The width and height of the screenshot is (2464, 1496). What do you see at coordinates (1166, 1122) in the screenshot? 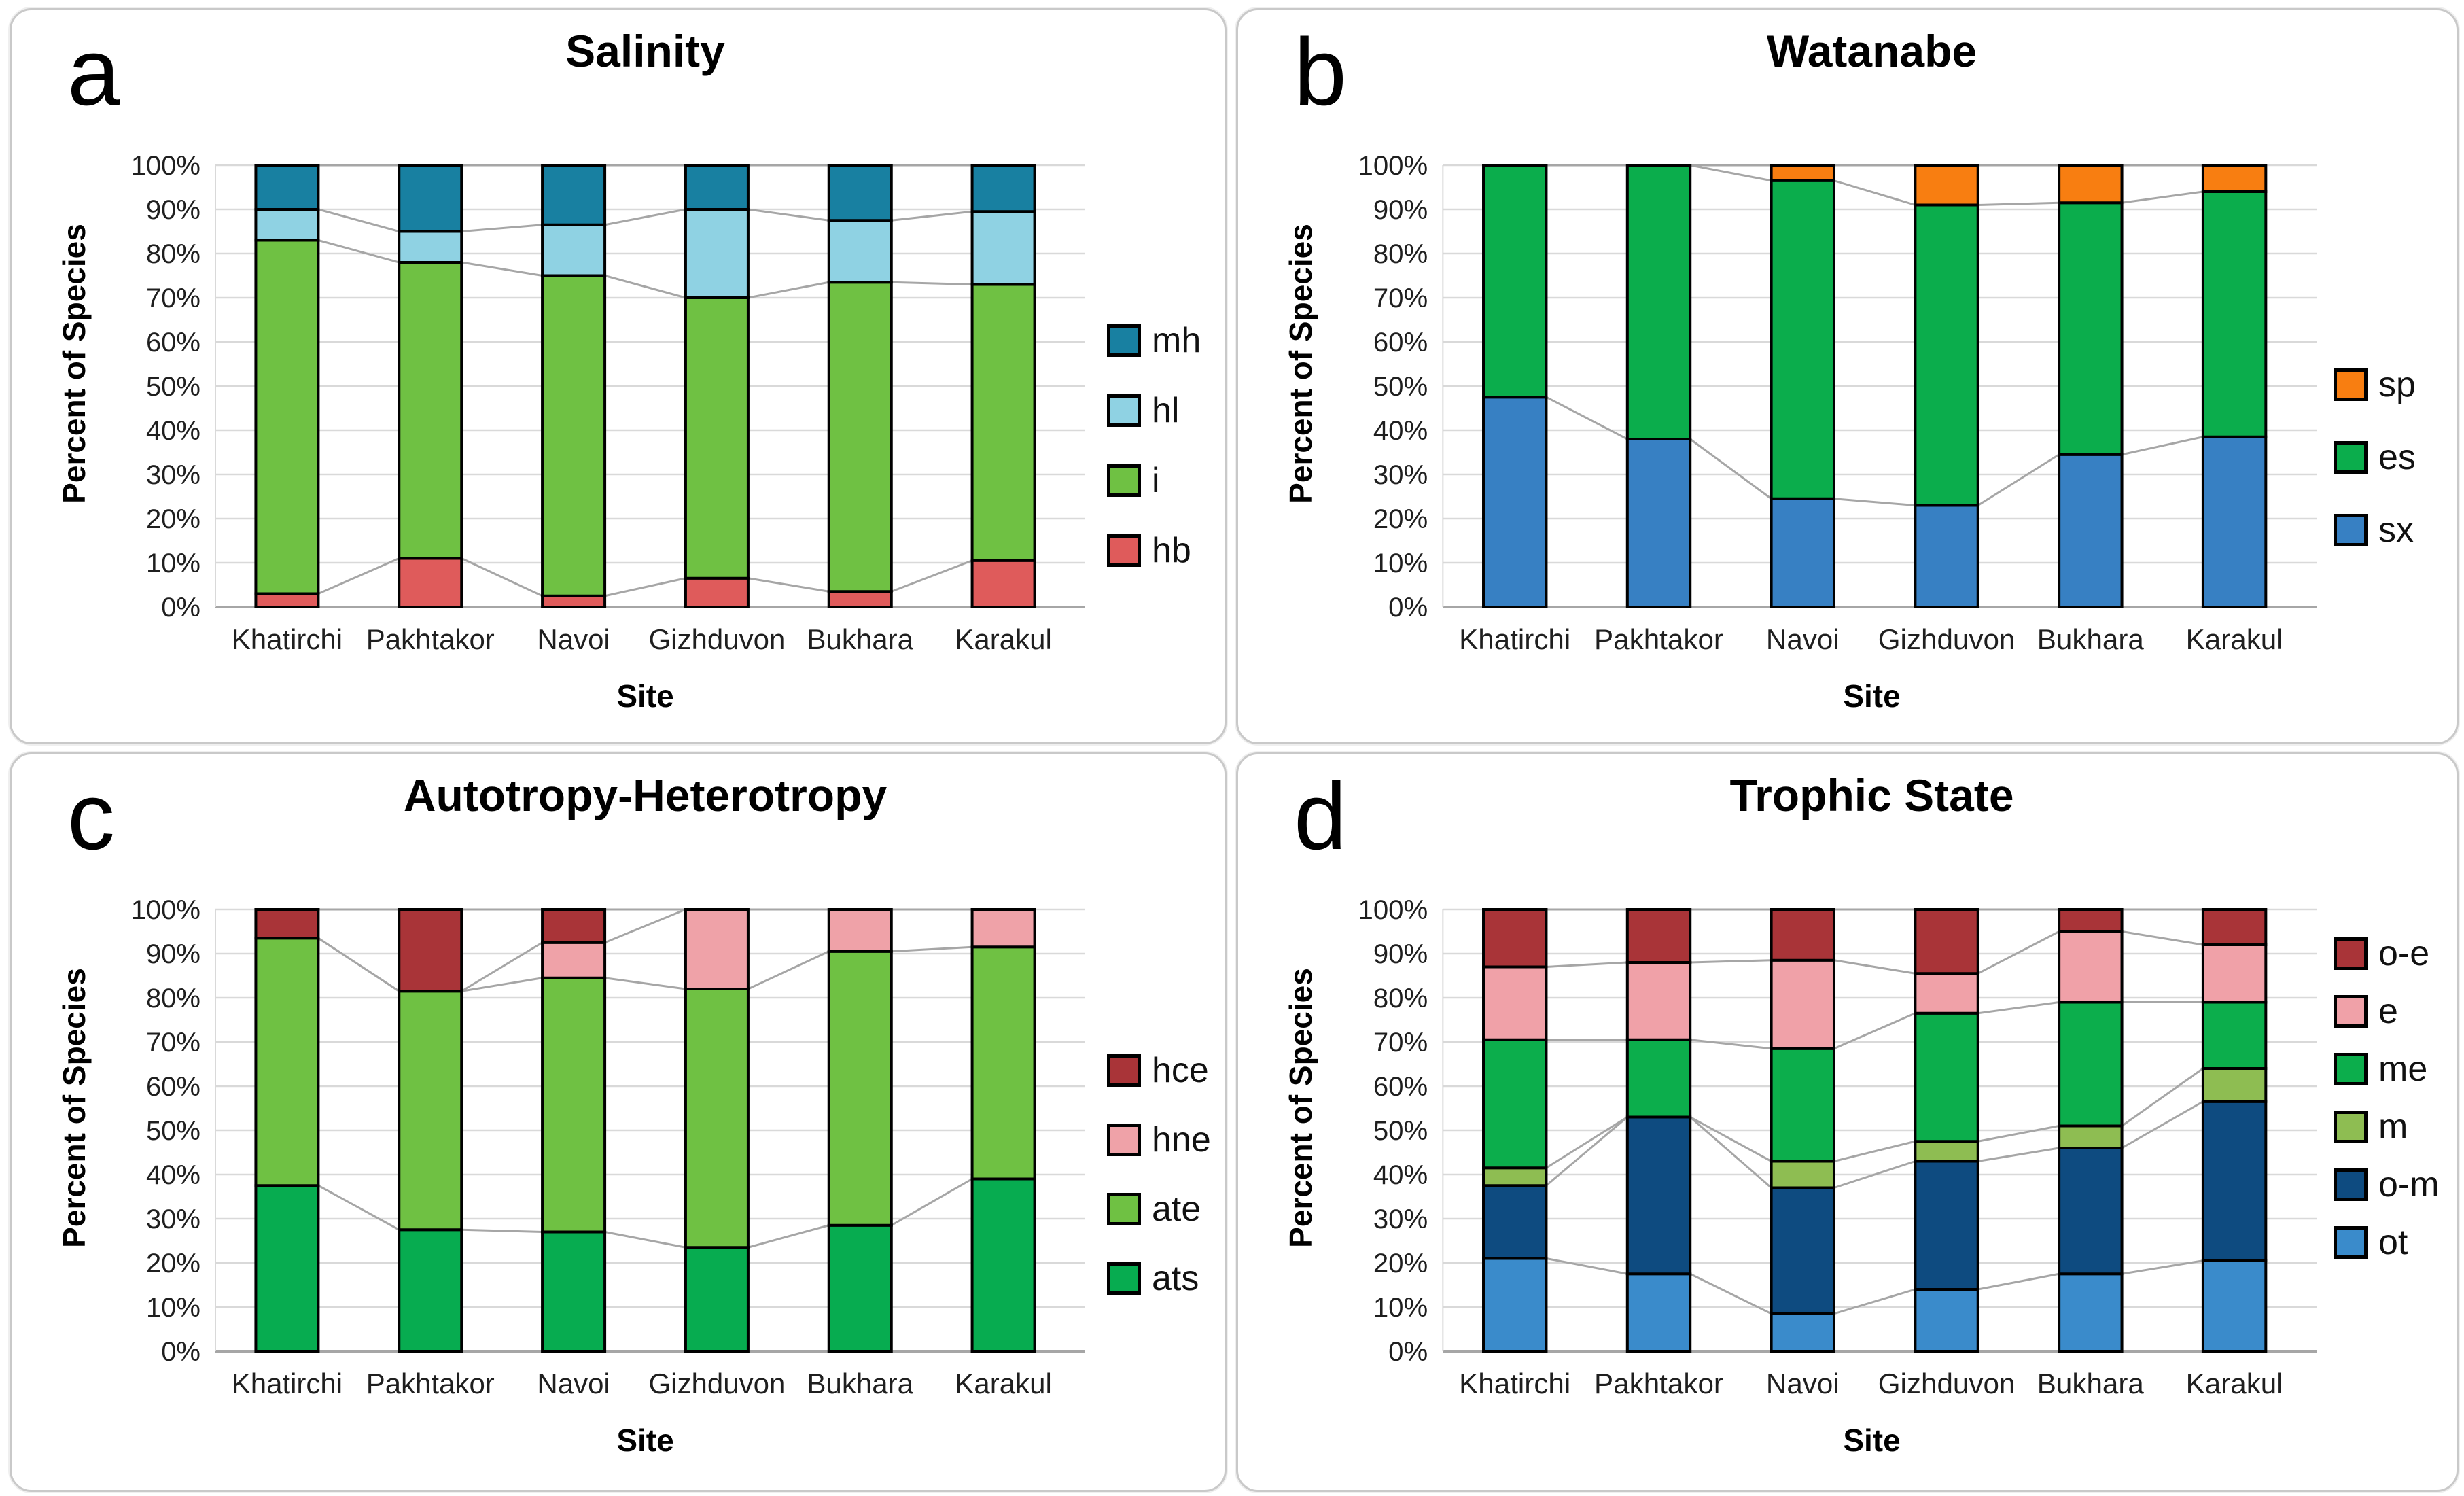
I see `legend: hce hne ate ats` at bounding box center [1166, 1122].